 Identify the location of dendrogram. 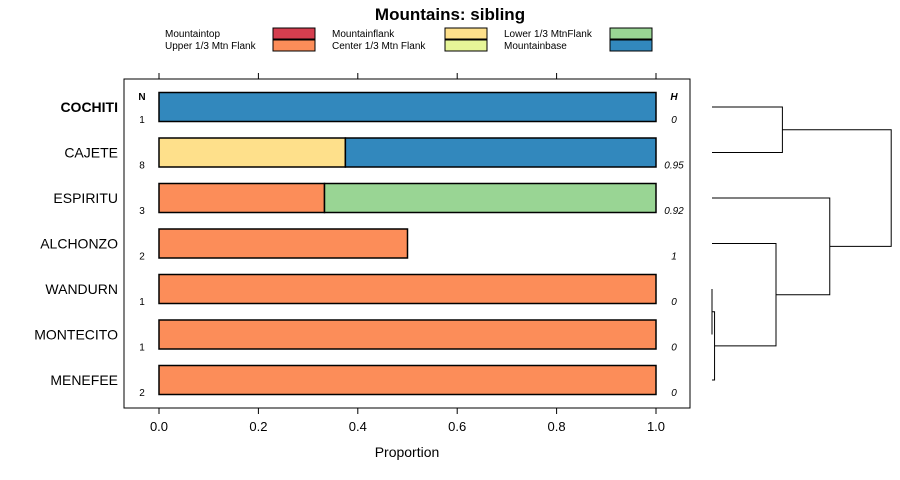
(801, 243).